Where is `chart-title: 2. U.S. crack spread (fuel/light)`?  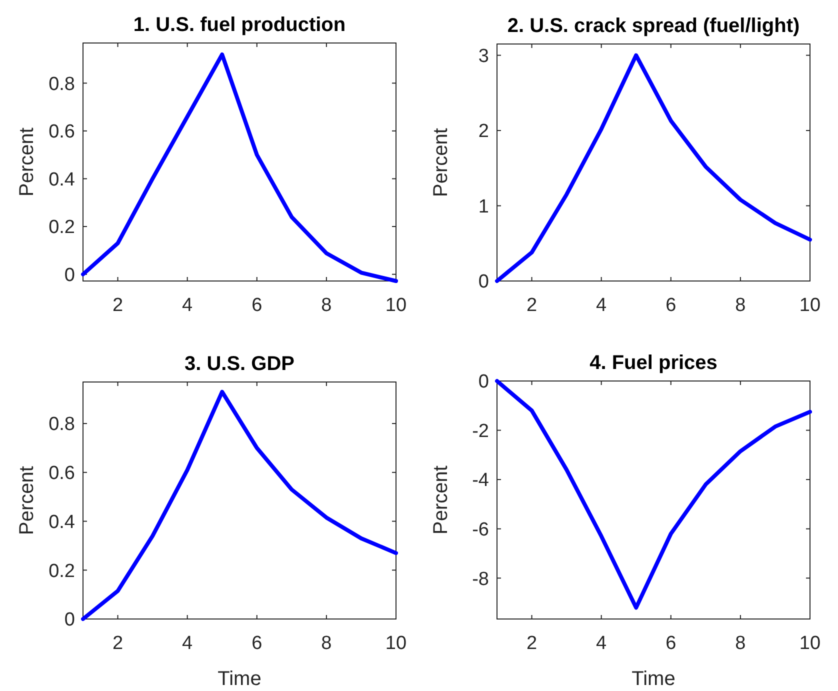 chart-title: 2. U.S. crack spread (fuel/light) is located at coordinates (653, 26).